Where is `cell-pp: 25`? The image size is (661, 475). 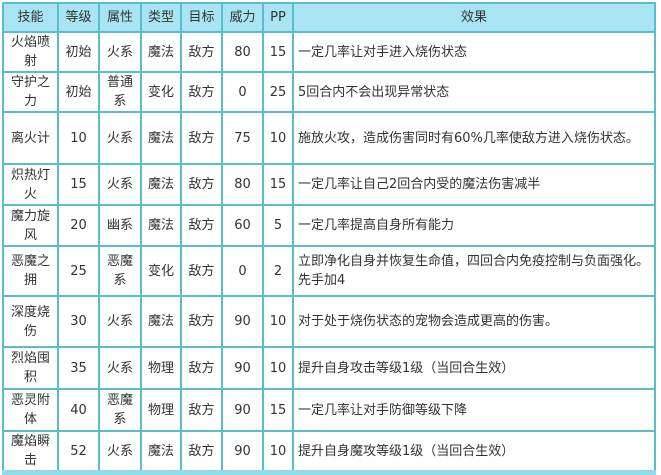
cell-pp: 25 is located at coordinates (278, 92).